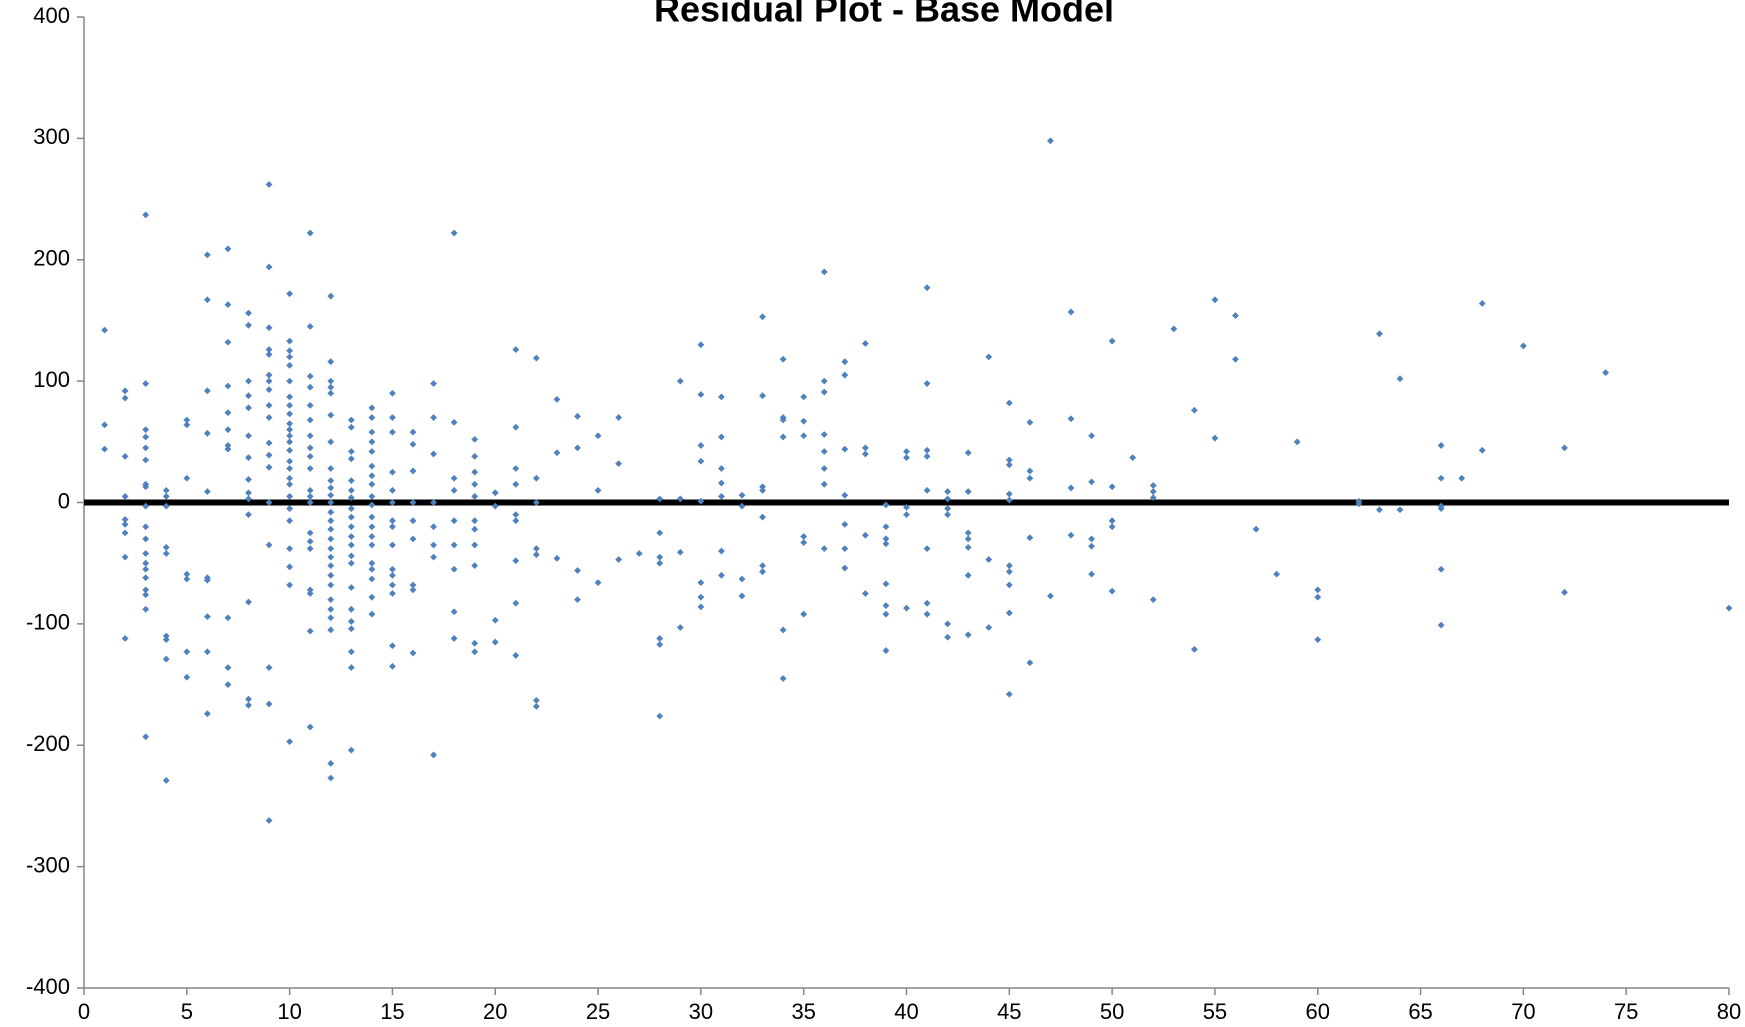 The image size is (1745, 1027). What do you see at coordinates (51, 379) in the screenshot?
I see `y-tick-label: 100` at bounding box center [51, 379].